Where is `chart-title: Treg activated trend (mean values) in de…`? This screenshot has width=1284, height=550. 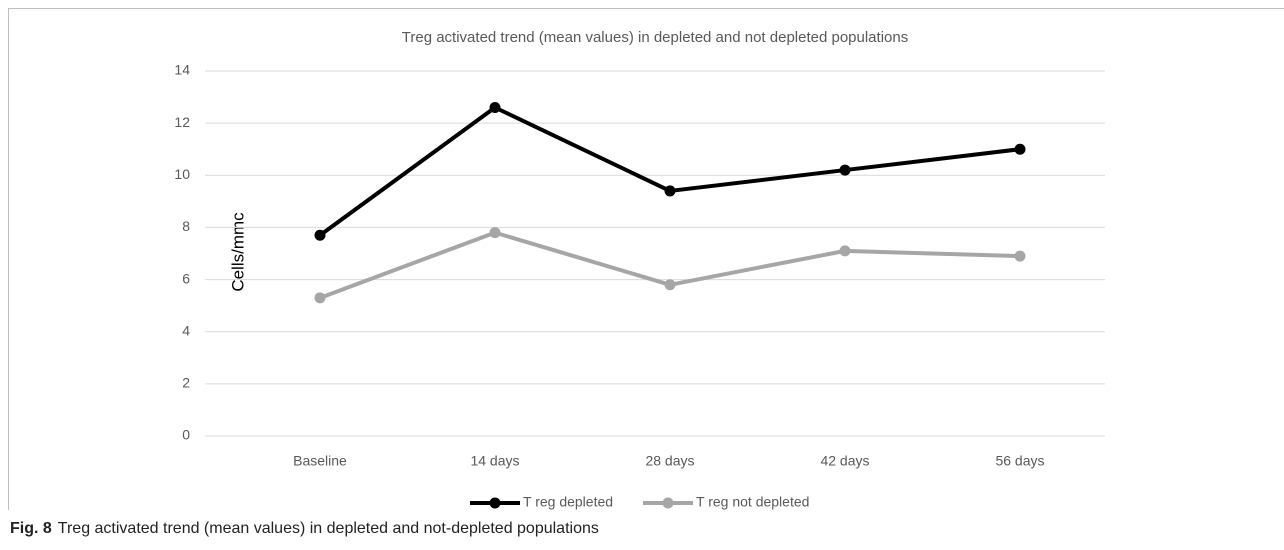 chart-title: Treg activated trend (mean values) in de… is located at coordinates (655, 37).